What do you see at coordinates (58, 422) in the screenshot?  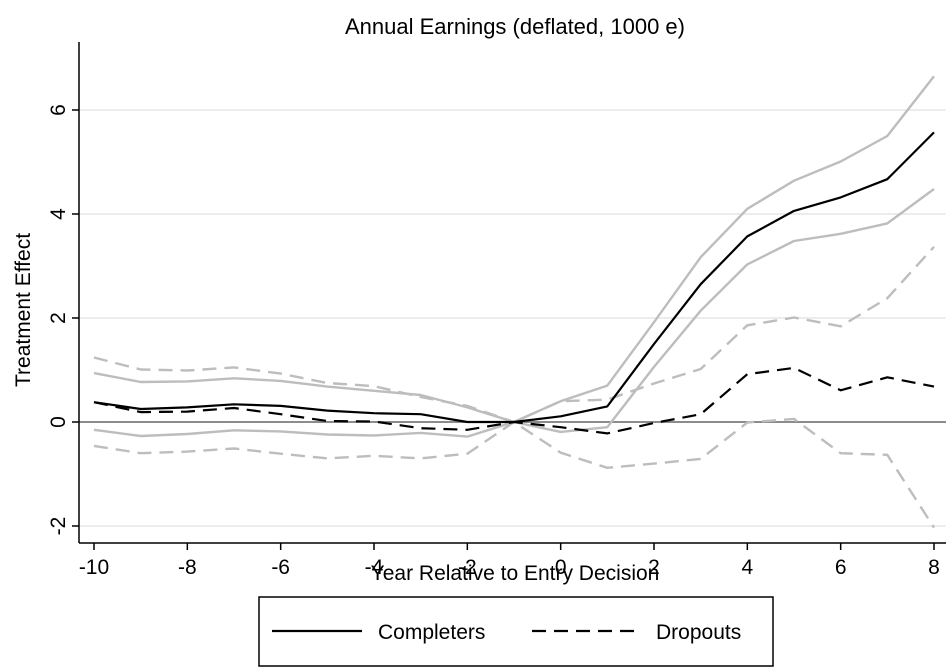 I see `y-tick-label: 0` at bounding box center [58, 422].